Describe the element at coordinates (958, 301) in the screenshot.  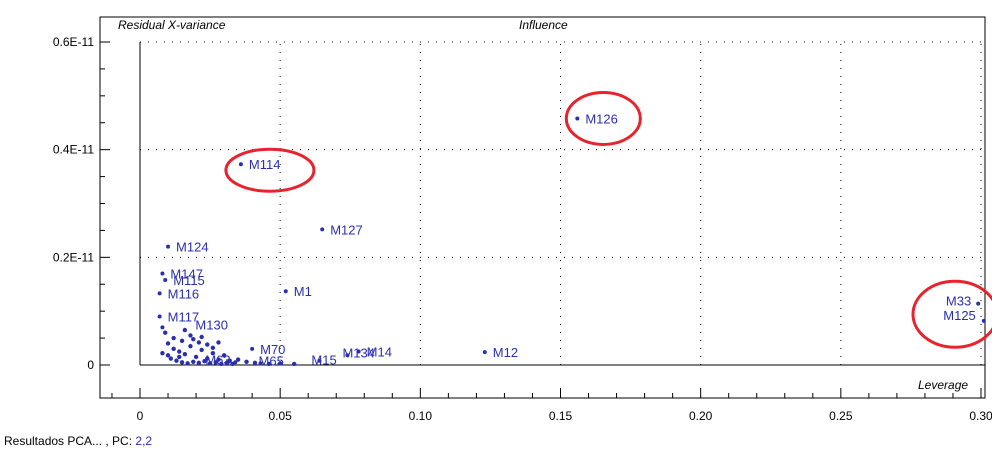
I see `point-label-m33: M33` at that location.